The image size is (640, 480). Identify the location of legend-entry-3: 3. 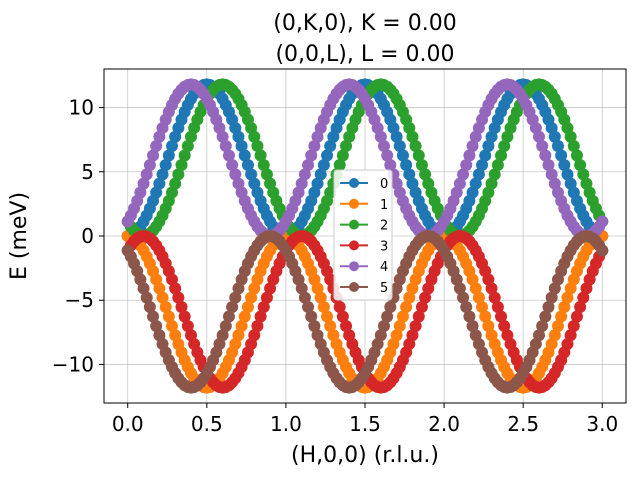
(364, 246).